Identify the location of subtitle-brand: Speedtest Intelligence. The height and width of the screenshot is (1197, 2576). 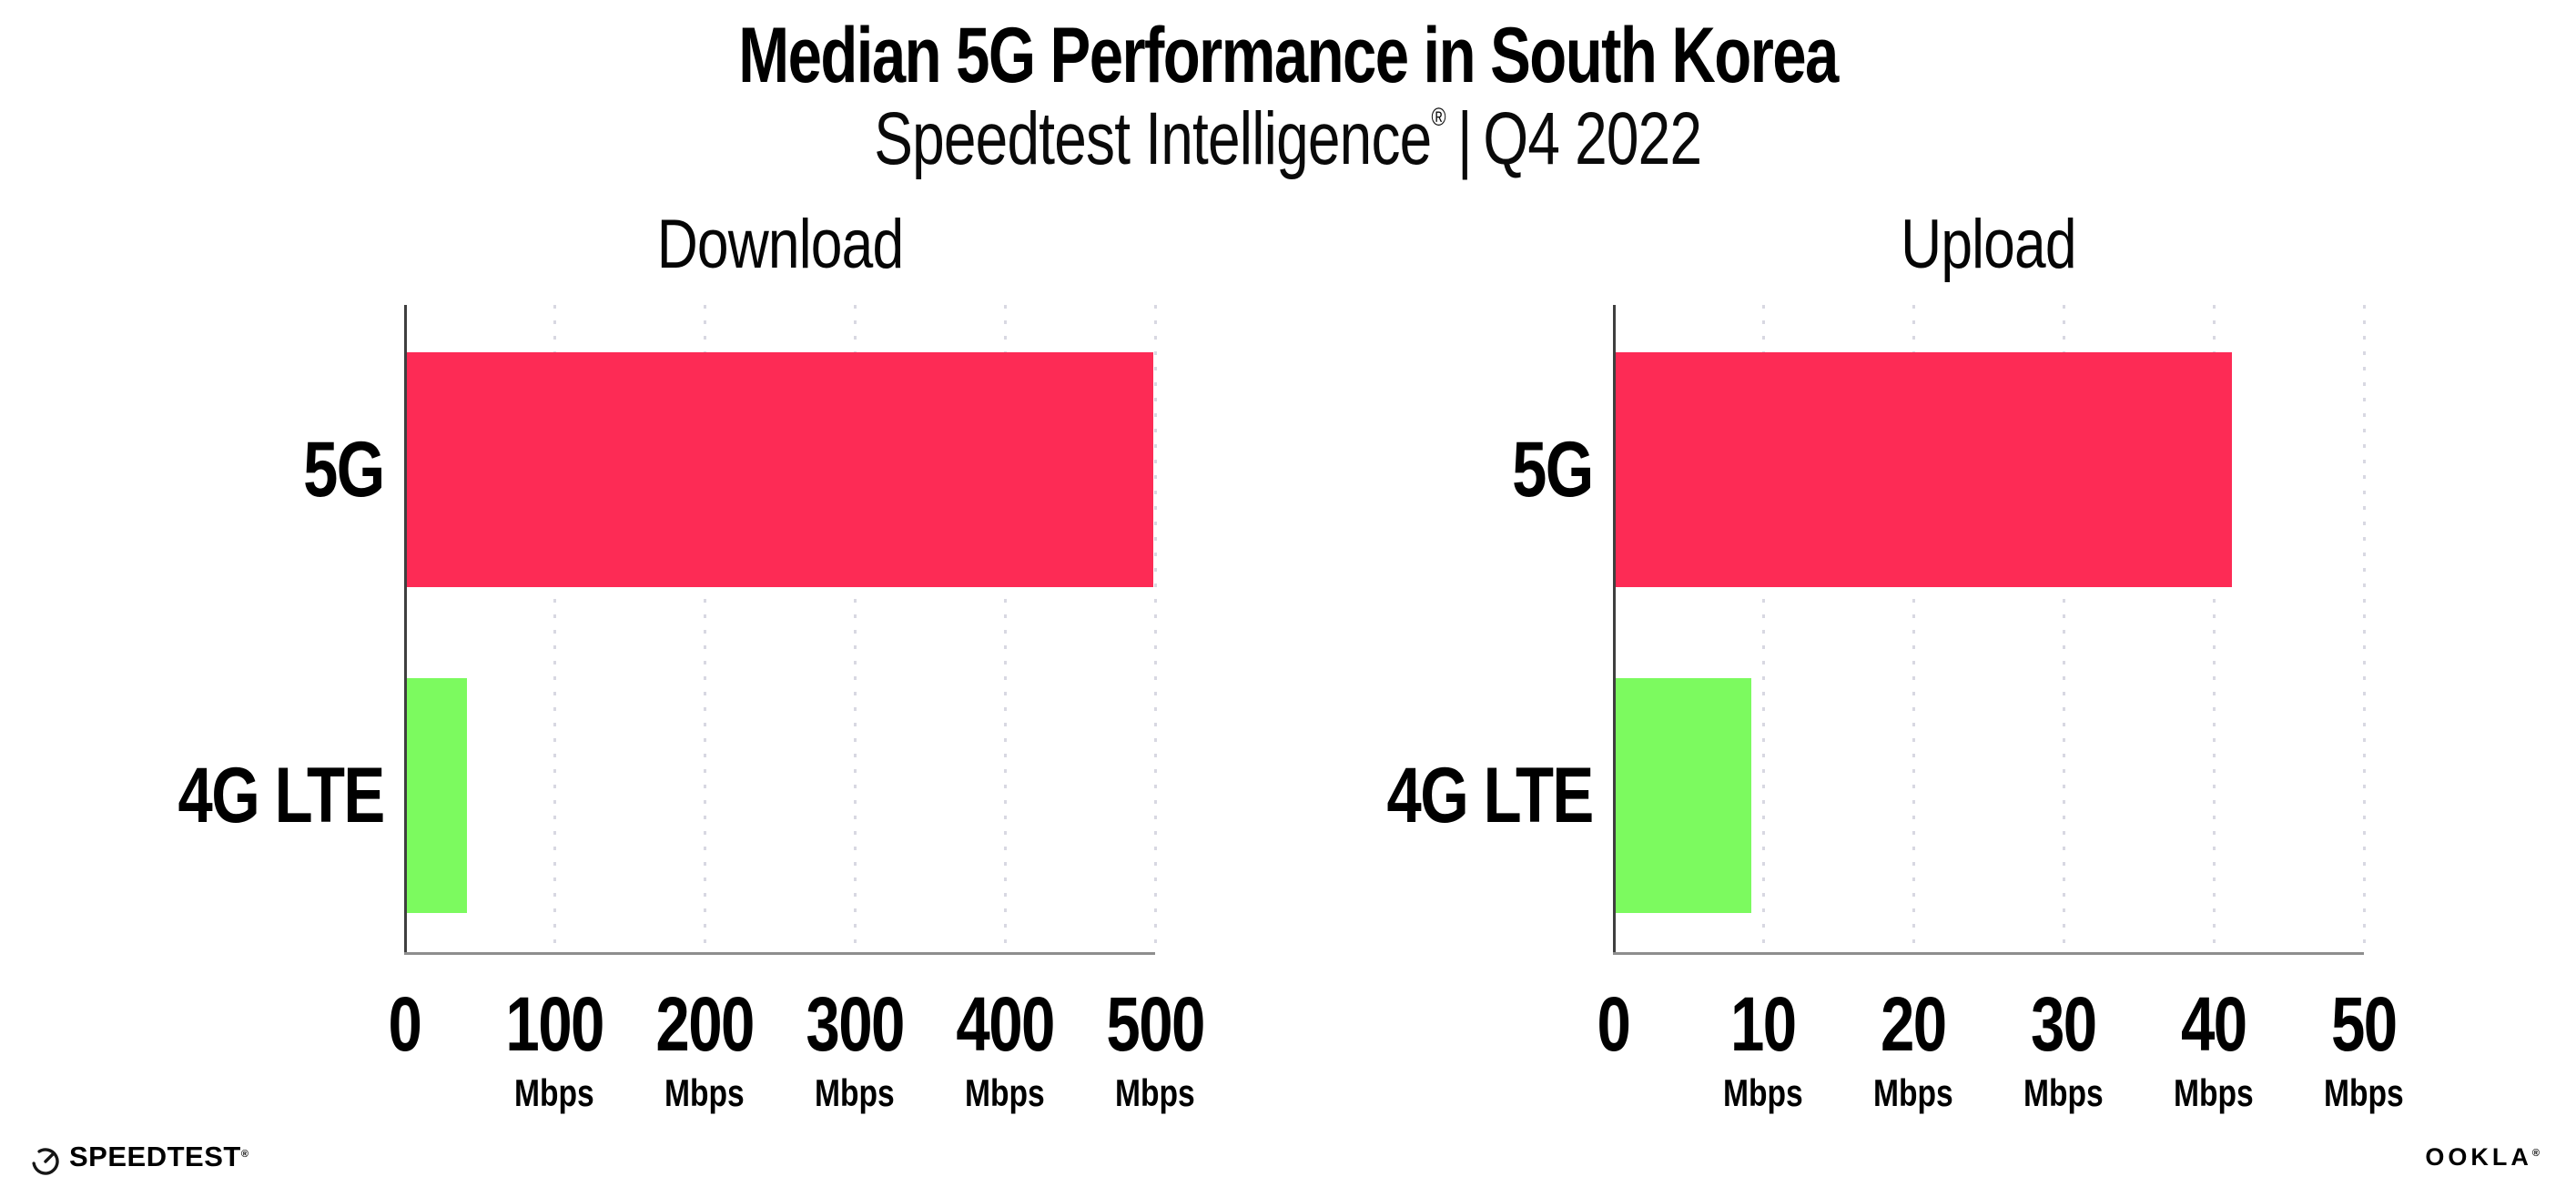
(1153, 138).